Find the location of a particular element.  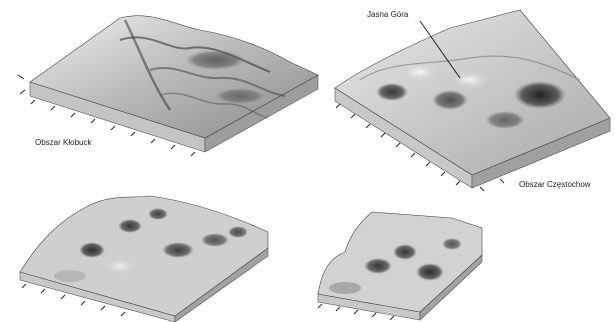

label-obszar-czestochowa: Obszar Częstochow is located at coordinates (555, 184).